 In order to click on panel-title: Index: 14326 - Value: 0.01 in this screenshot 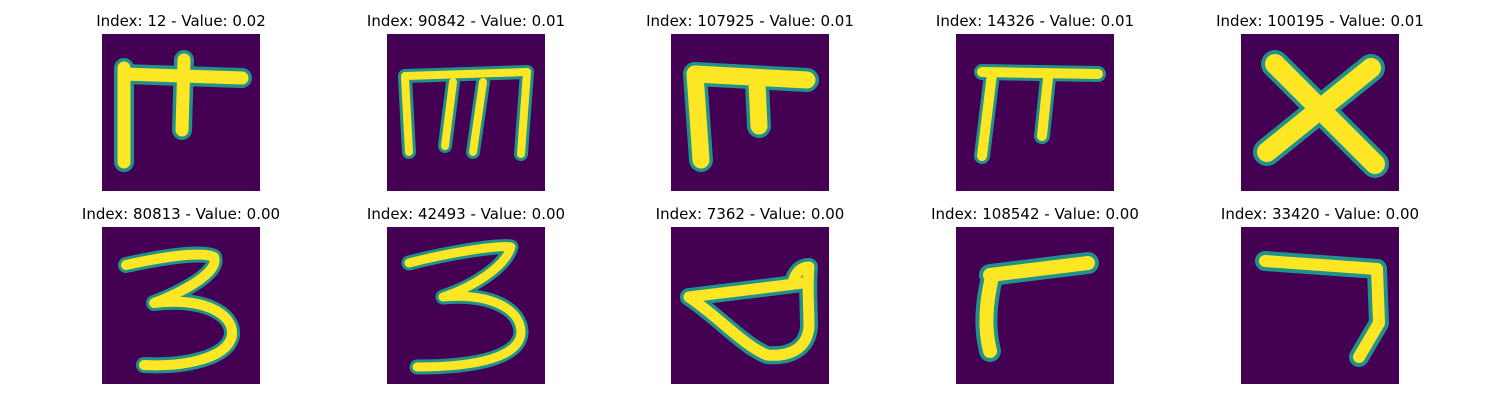, I will do `click(1035, 21)`.